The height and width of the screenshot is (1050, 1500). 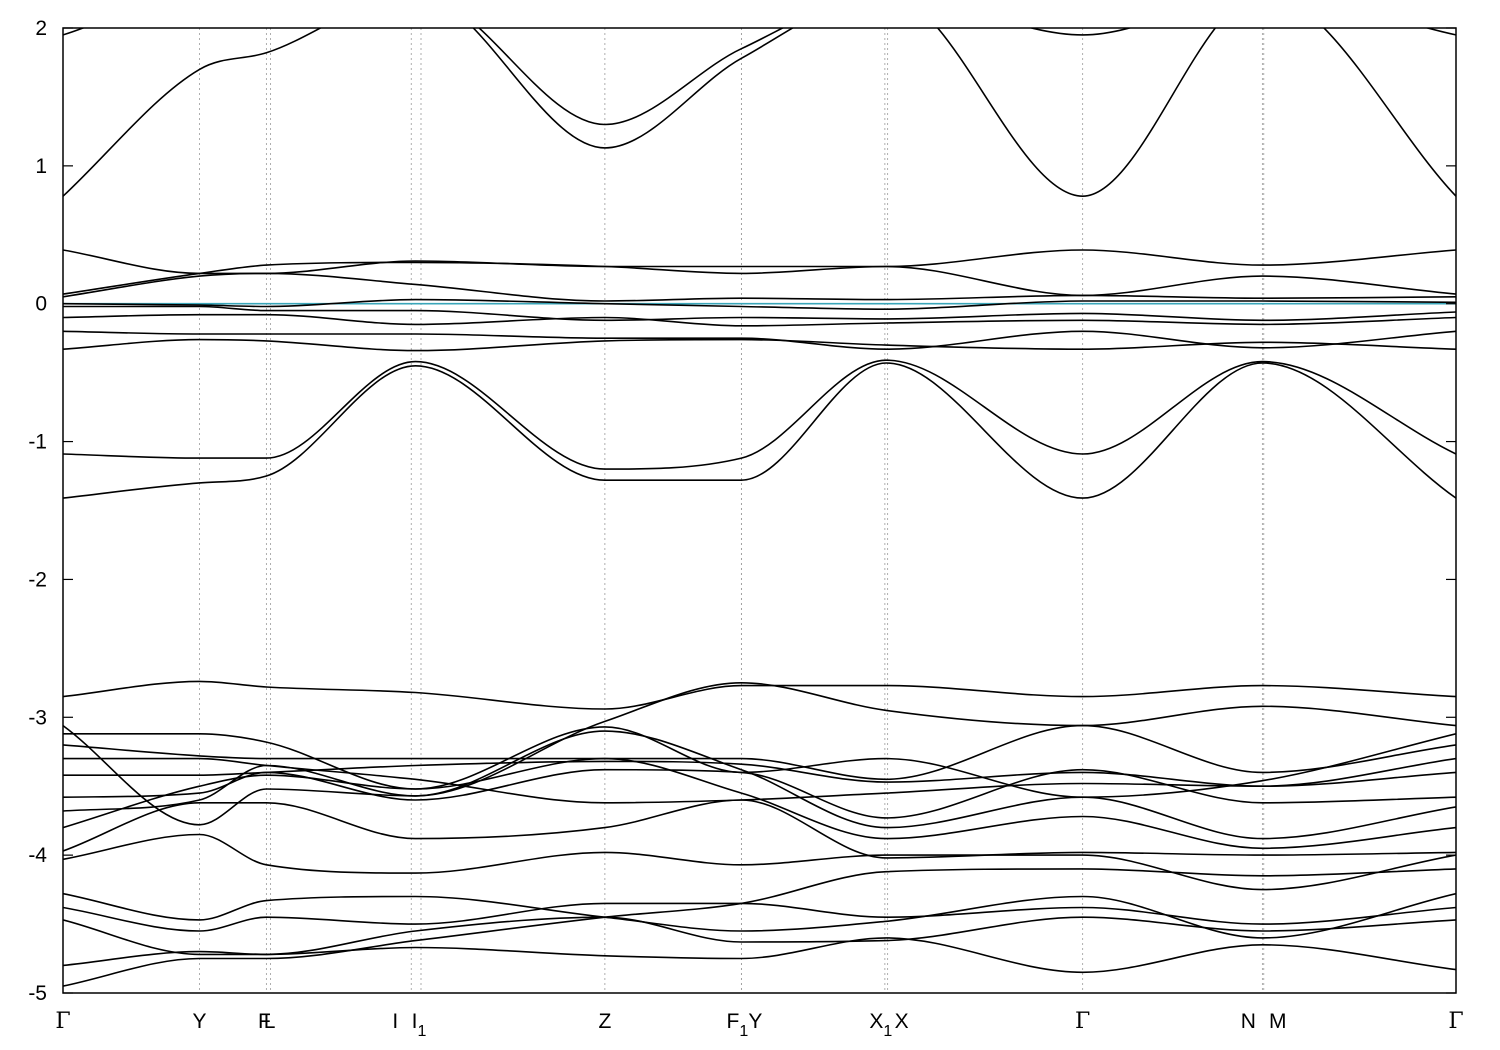 I want to click on y-tick-label: 2, so click(x=41, y=28).